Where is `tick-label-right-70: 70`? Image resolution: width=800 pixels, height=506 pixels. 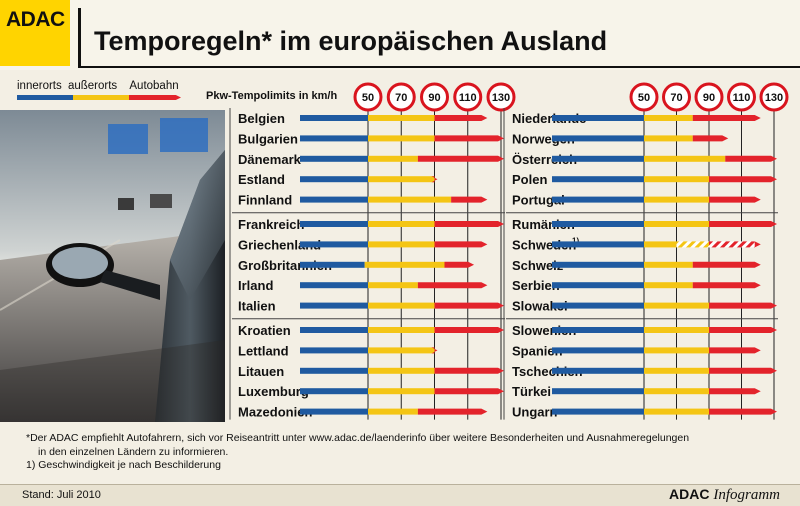 tick-label-right-70: 70 is located at coordinates (676, 98).